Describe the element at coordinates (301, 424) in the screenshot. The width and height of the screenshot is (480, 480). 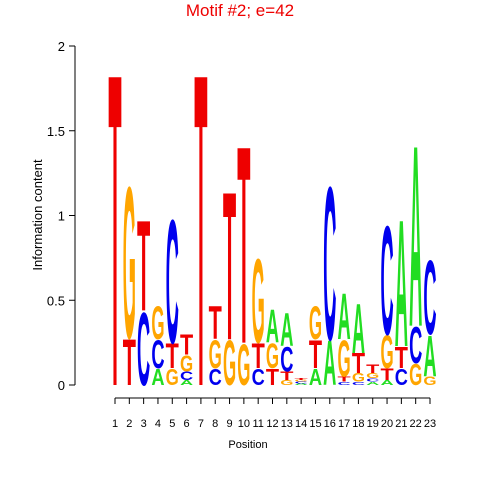
I see `x-tick-label: 14` at that location.